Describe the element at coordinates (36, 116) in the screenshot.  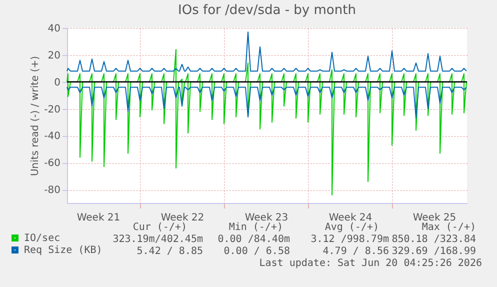
I see `y-axis-title: Units read (-) / write (+)` at that location.